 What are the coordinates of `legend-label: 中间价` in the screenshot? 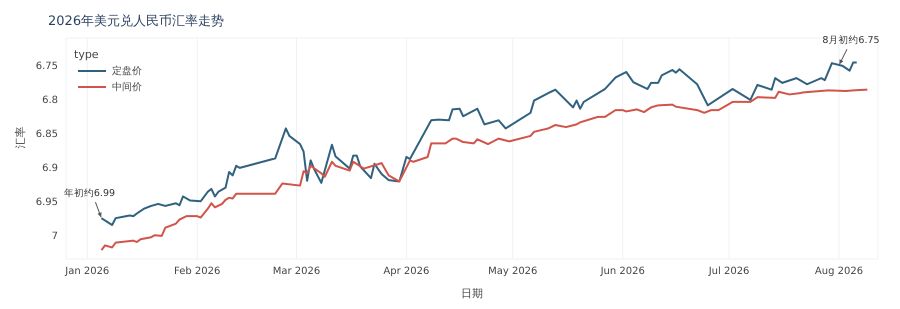 It's located at (127, 87).